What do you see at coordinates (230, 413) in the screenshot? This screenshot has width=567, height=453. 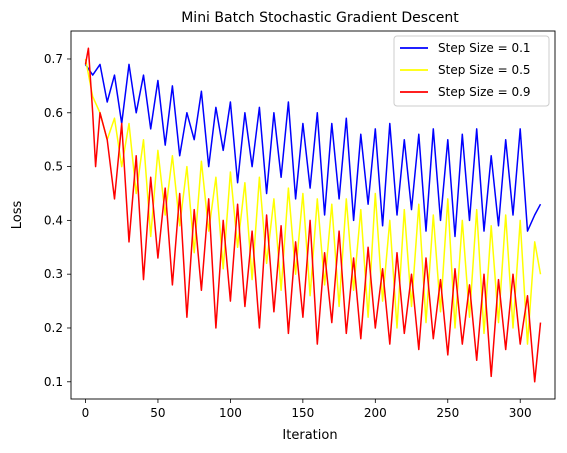 I see `x-tick-label: 100` at bounding box center [230, 413].